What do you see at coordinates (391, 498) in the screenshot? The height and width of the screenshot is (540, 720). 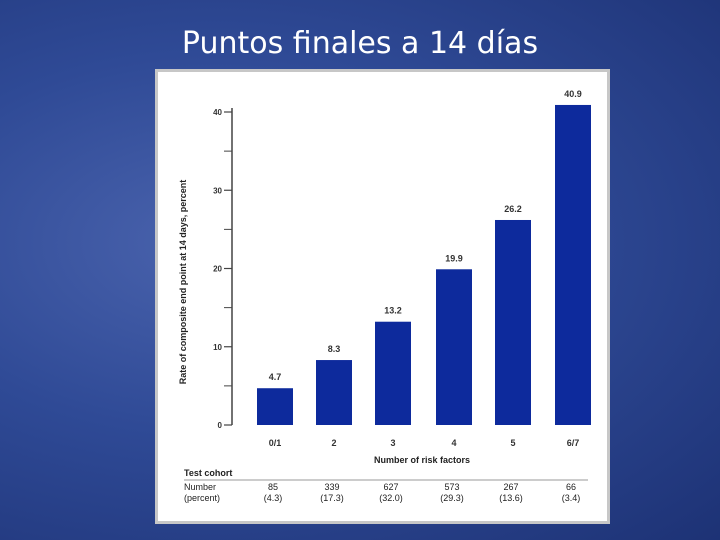 I see `cohort-percent: (32.0)` at bounding box center [391, 498].